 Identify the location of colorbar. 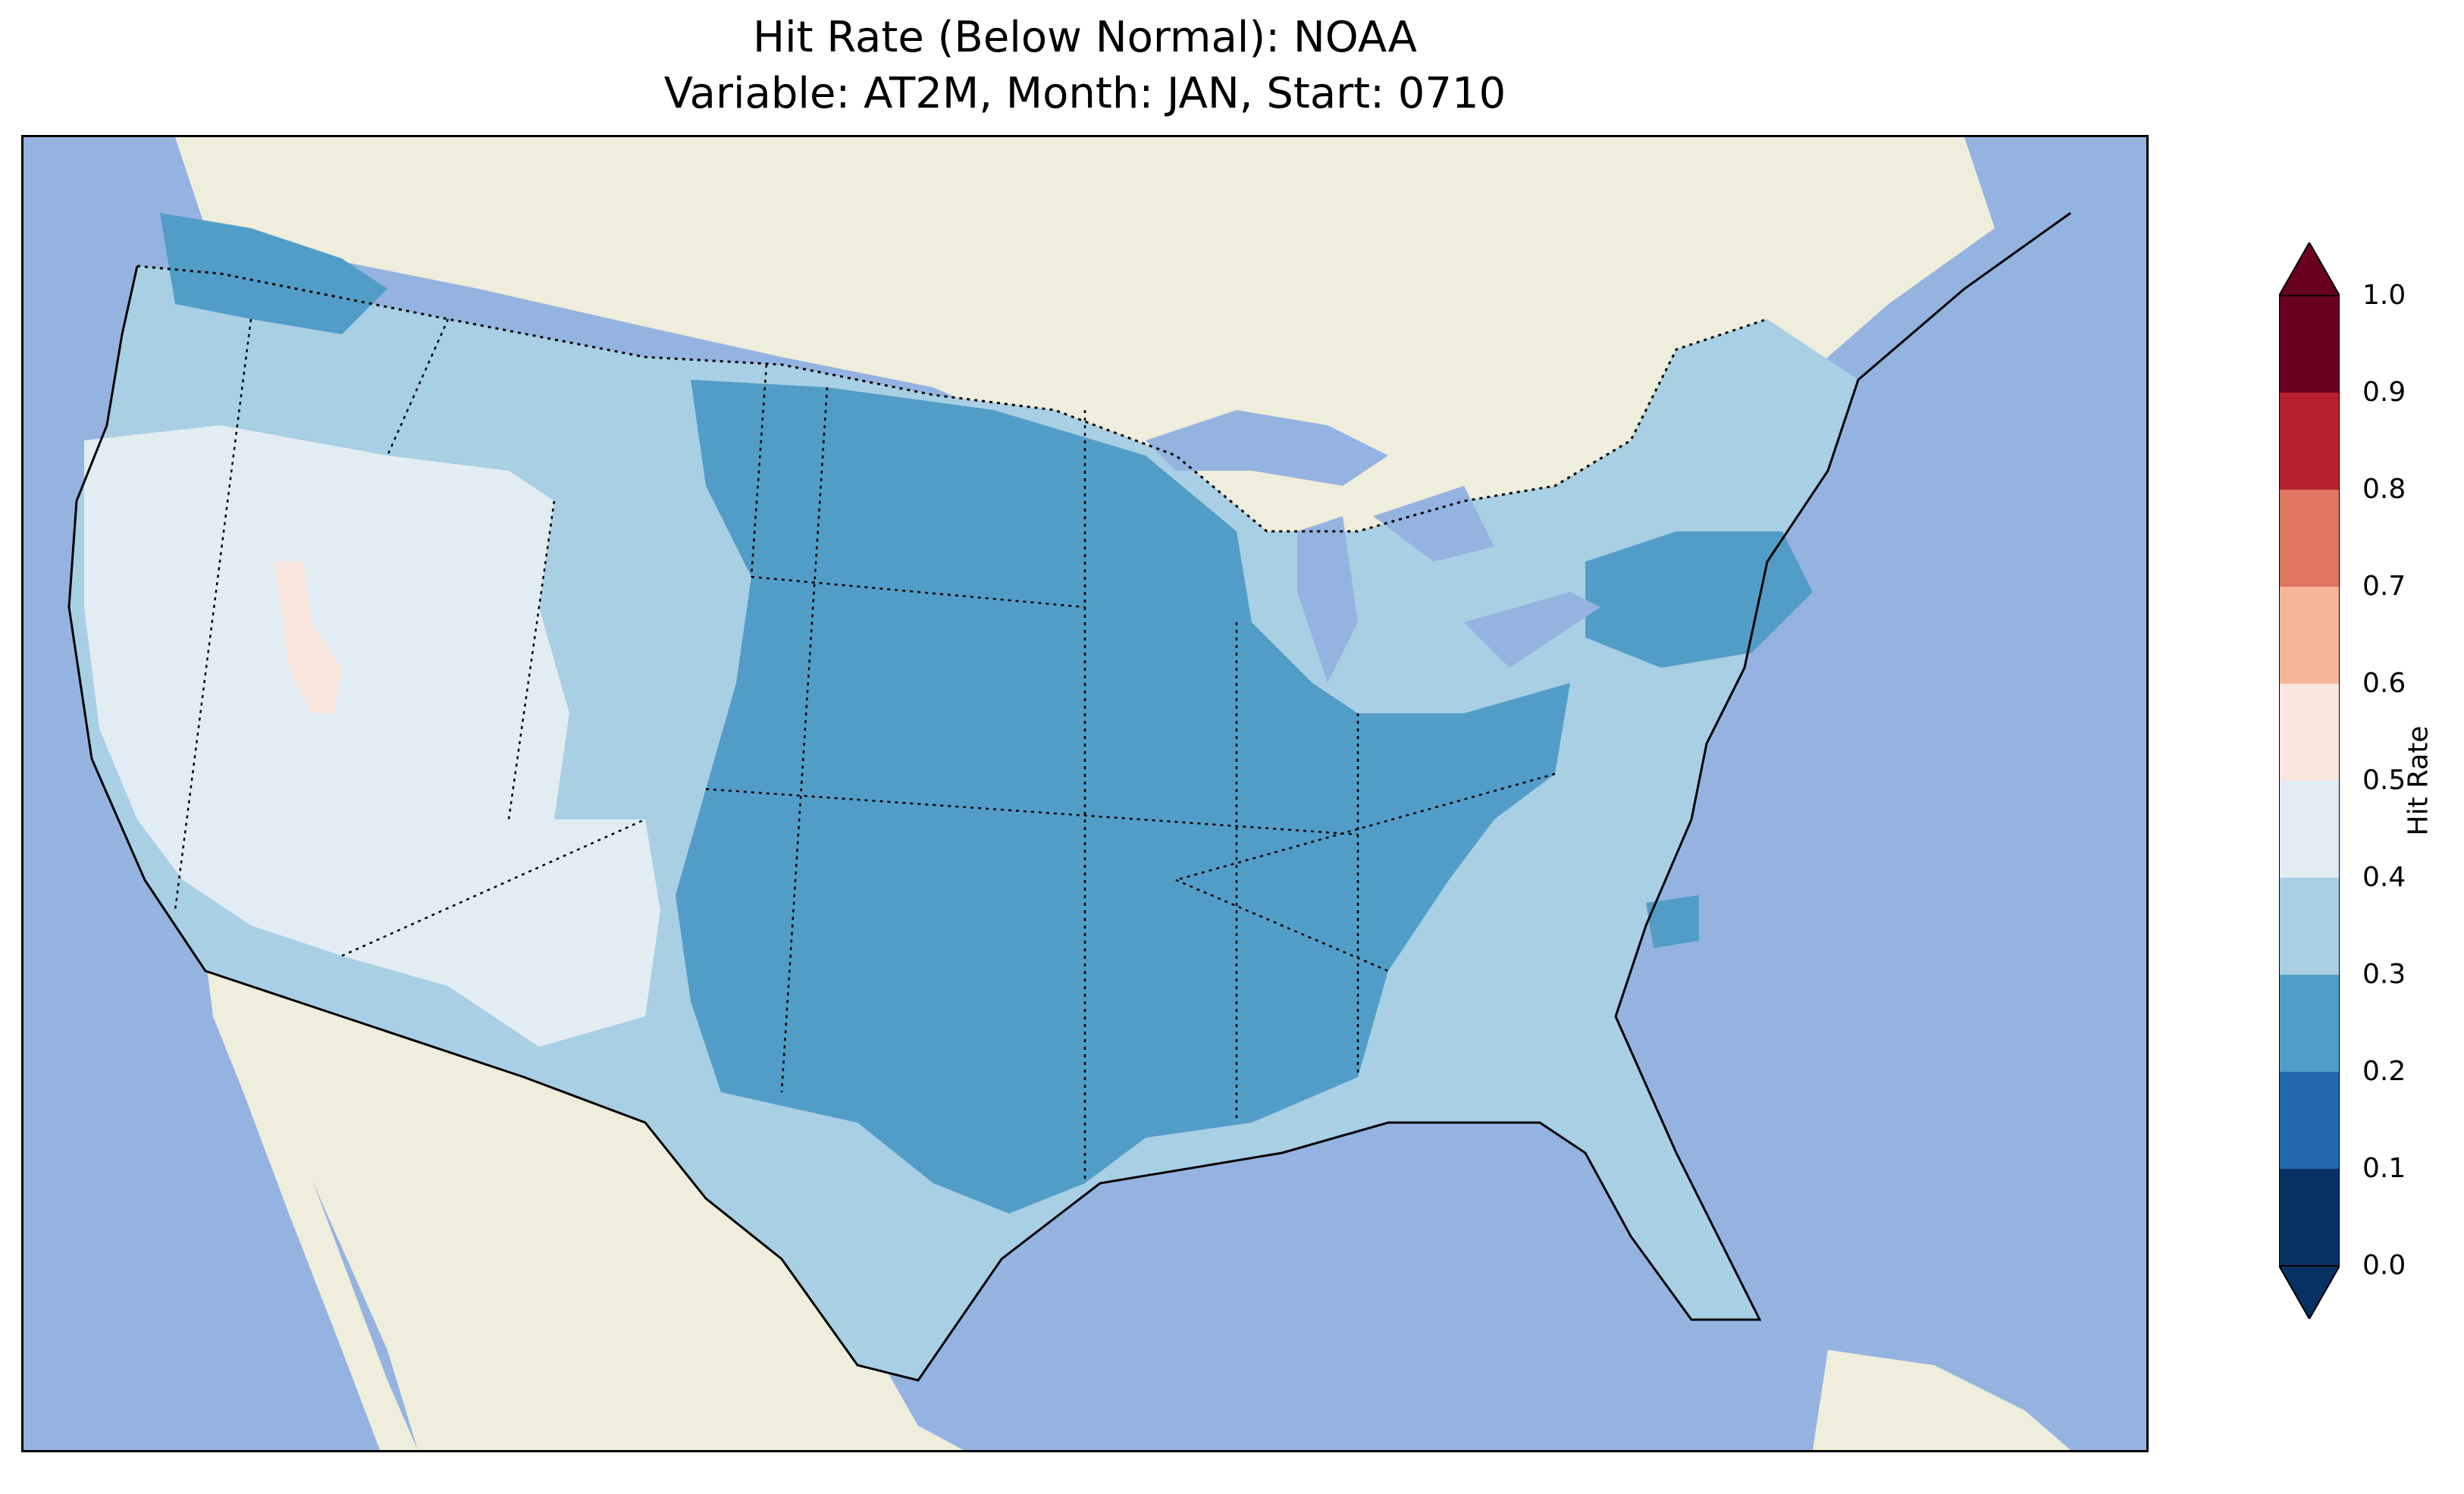
(2310, 781).